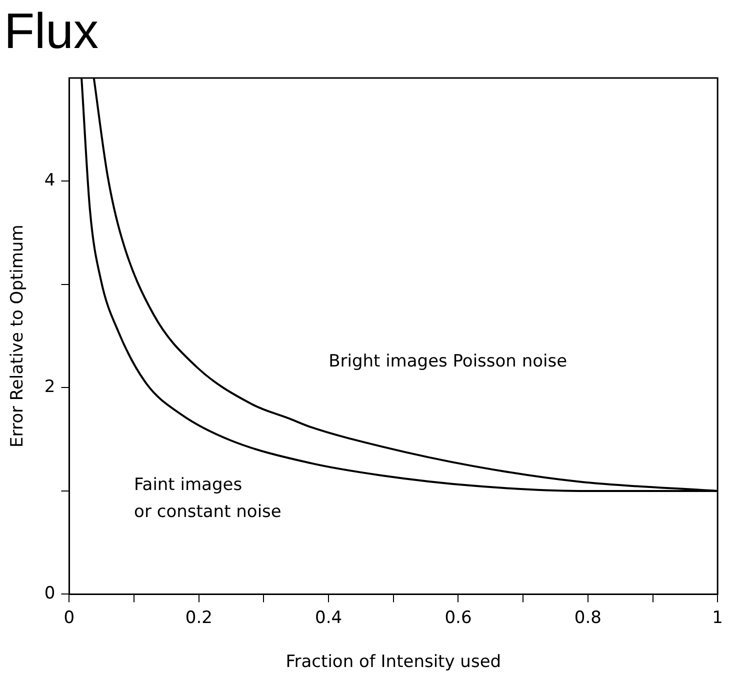 The height and width of the screenshot is (683, 729). What do you see at coordinates (18, 336) in the screenshot?
I see `y-axis-title: Error Relative to Optimum` at bounding box center [18, 336].